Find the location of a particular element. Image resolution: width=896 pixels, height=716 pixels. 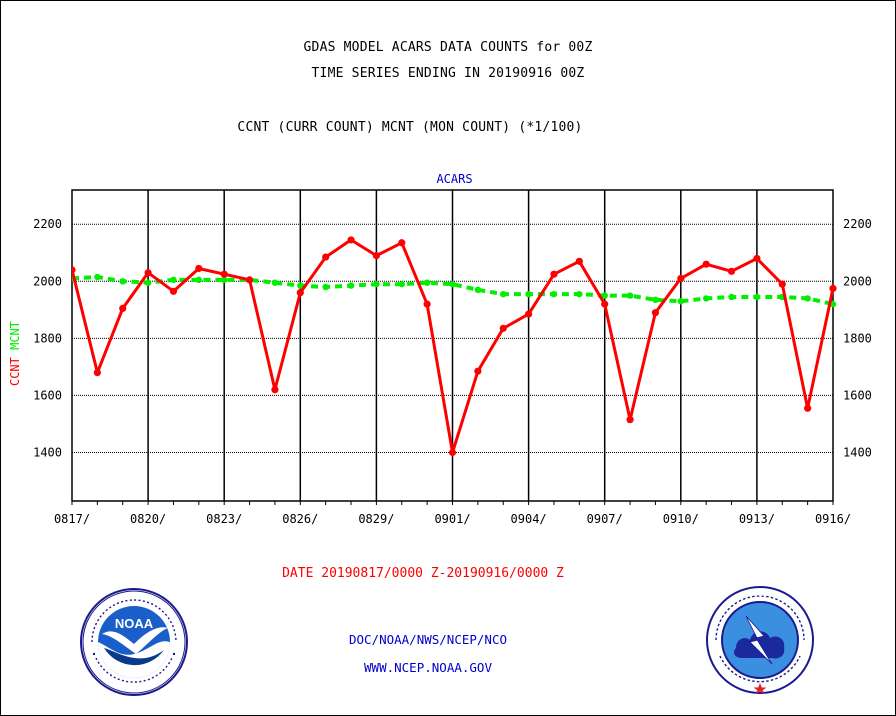

y-tick-label-left: 1600 is located at coordinates (47, 395).